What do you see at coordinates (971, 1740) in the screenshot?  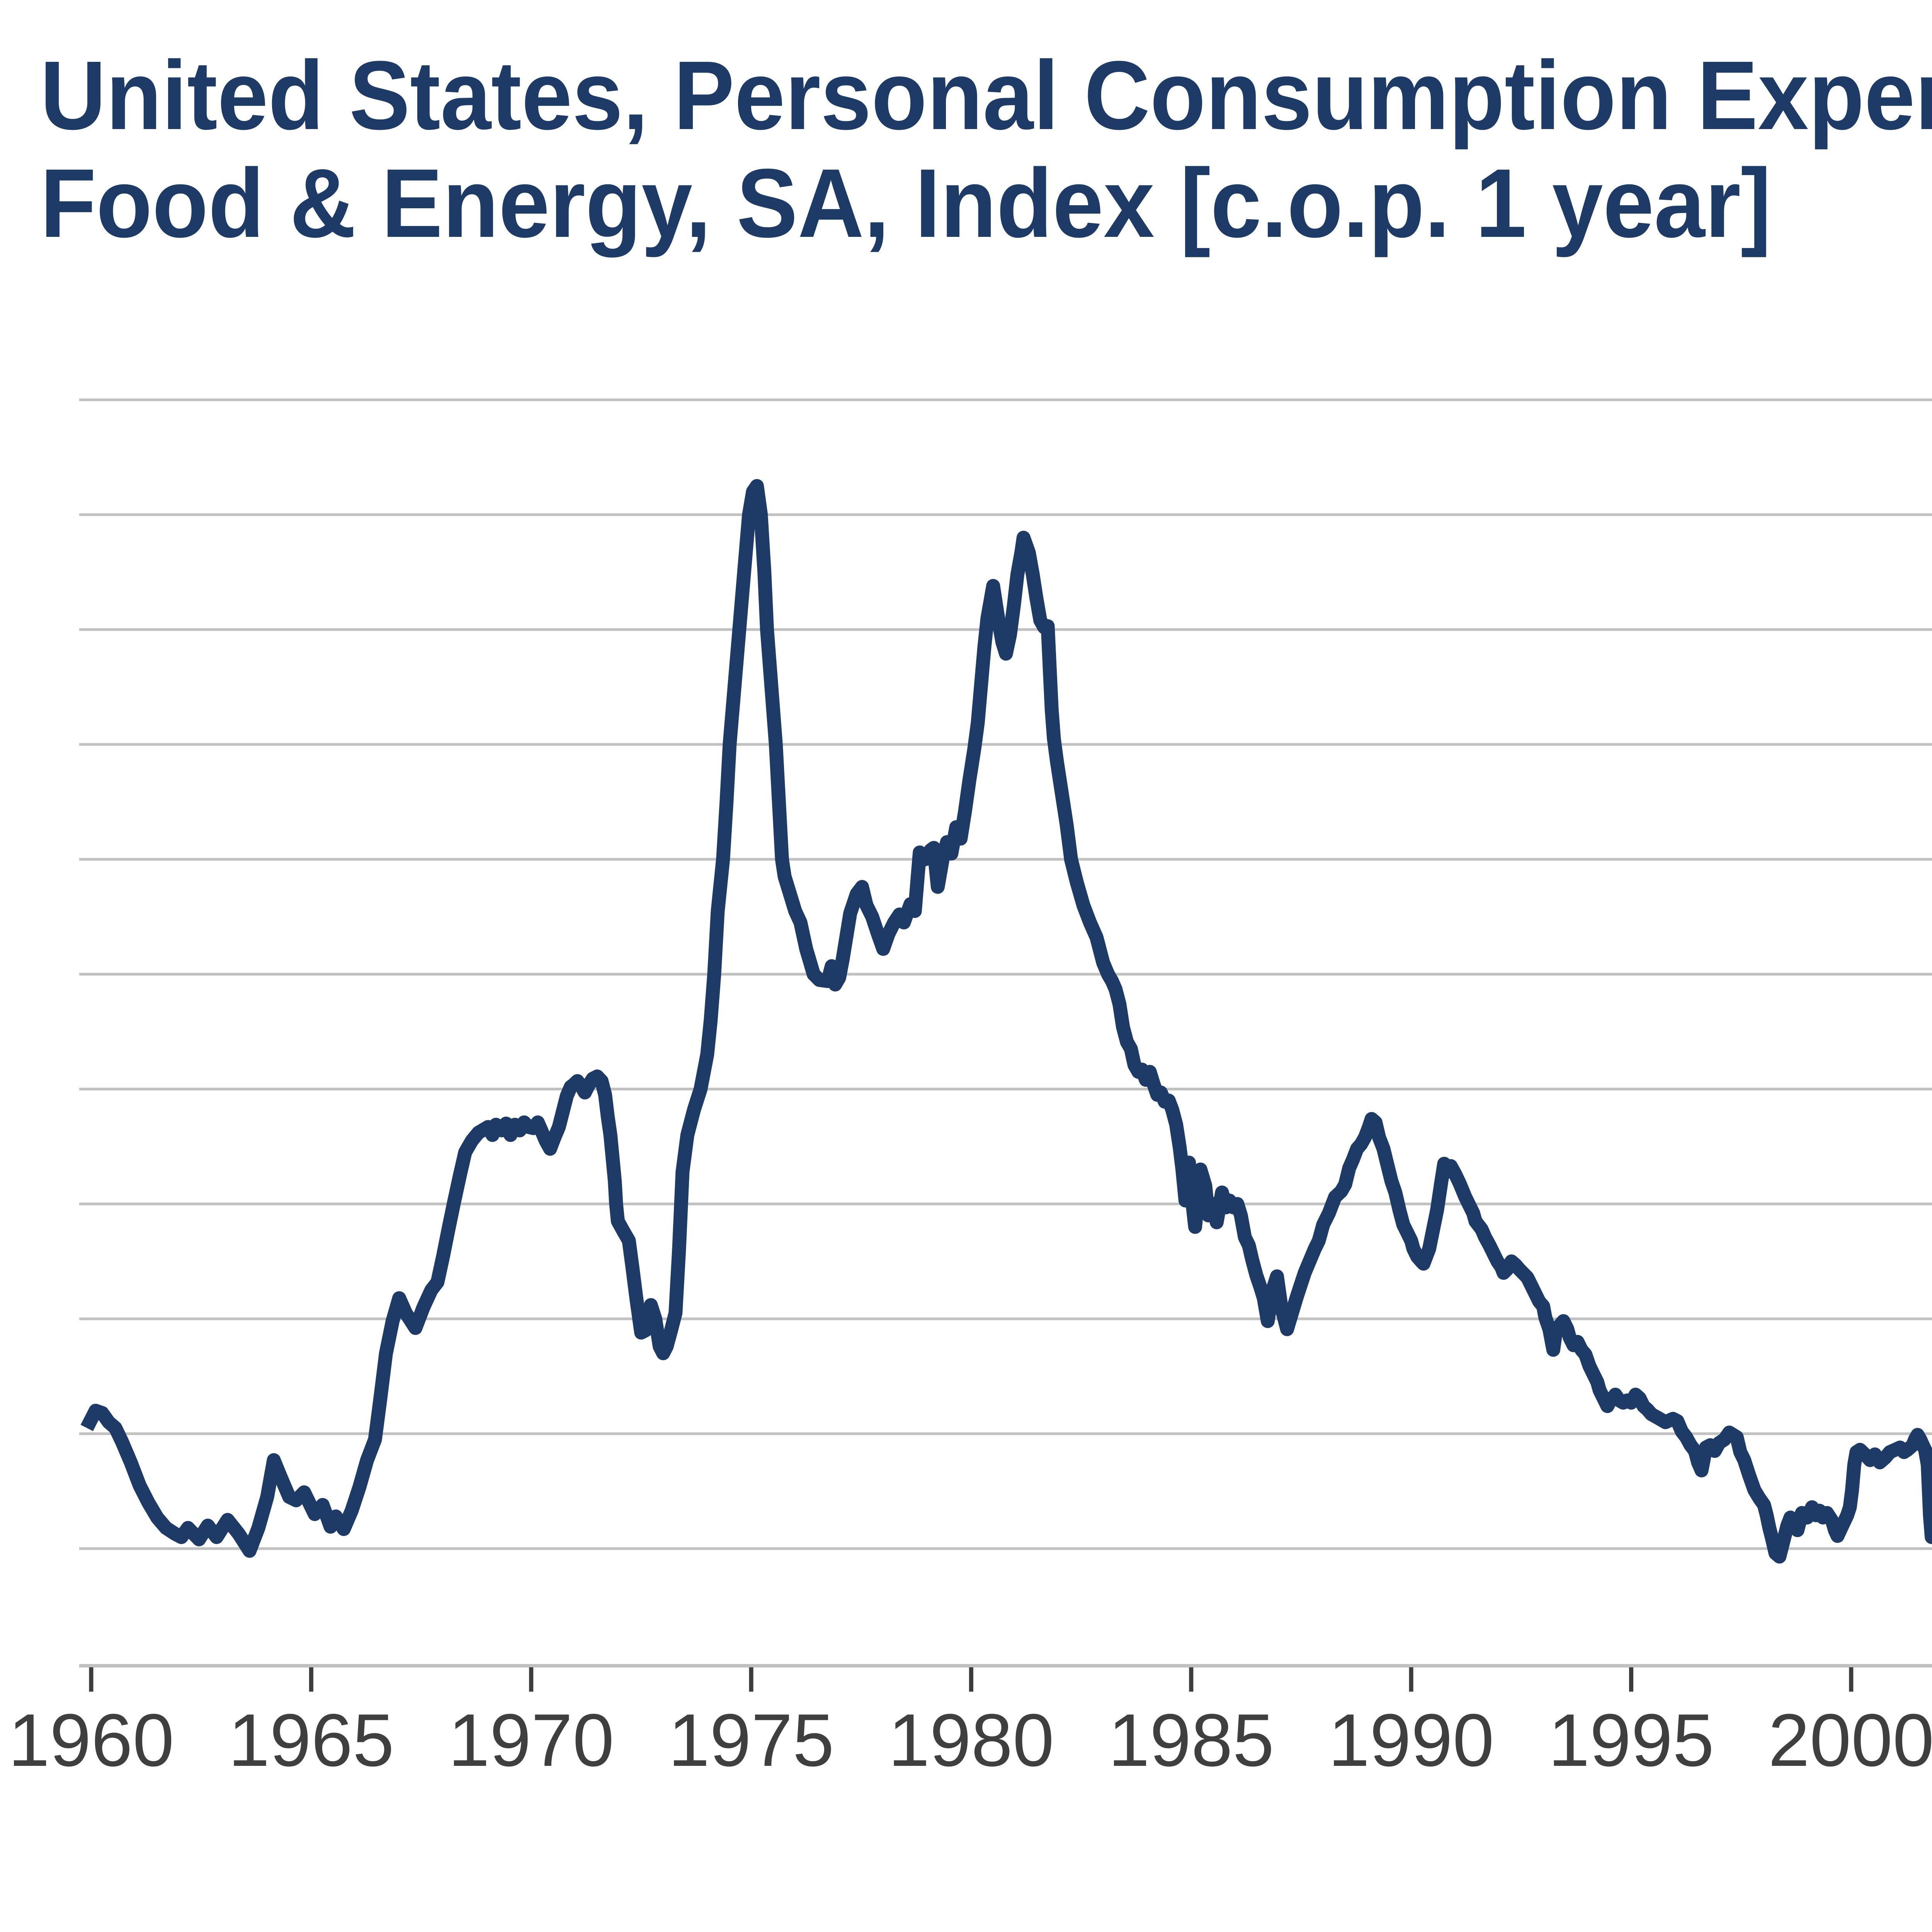 I see `svg-text: 1980` at bounding box center [971, 1740].